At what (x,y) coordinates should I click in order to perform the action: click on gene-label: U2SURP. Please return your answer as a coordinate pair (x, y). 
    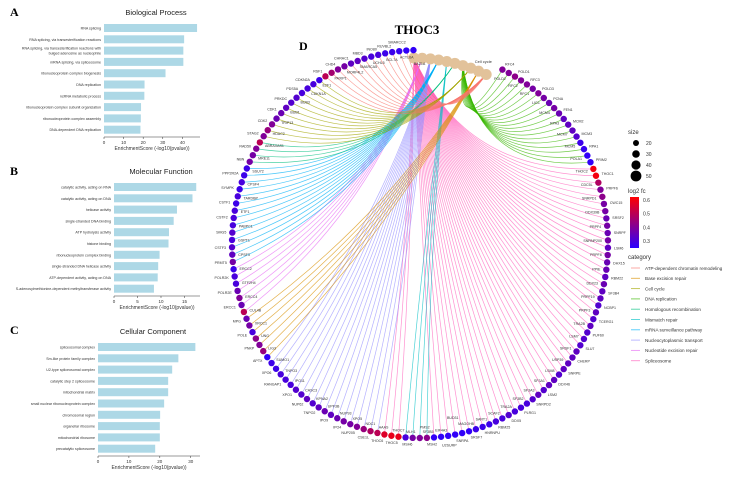
    Looking at the image, I should click on (449, 446).